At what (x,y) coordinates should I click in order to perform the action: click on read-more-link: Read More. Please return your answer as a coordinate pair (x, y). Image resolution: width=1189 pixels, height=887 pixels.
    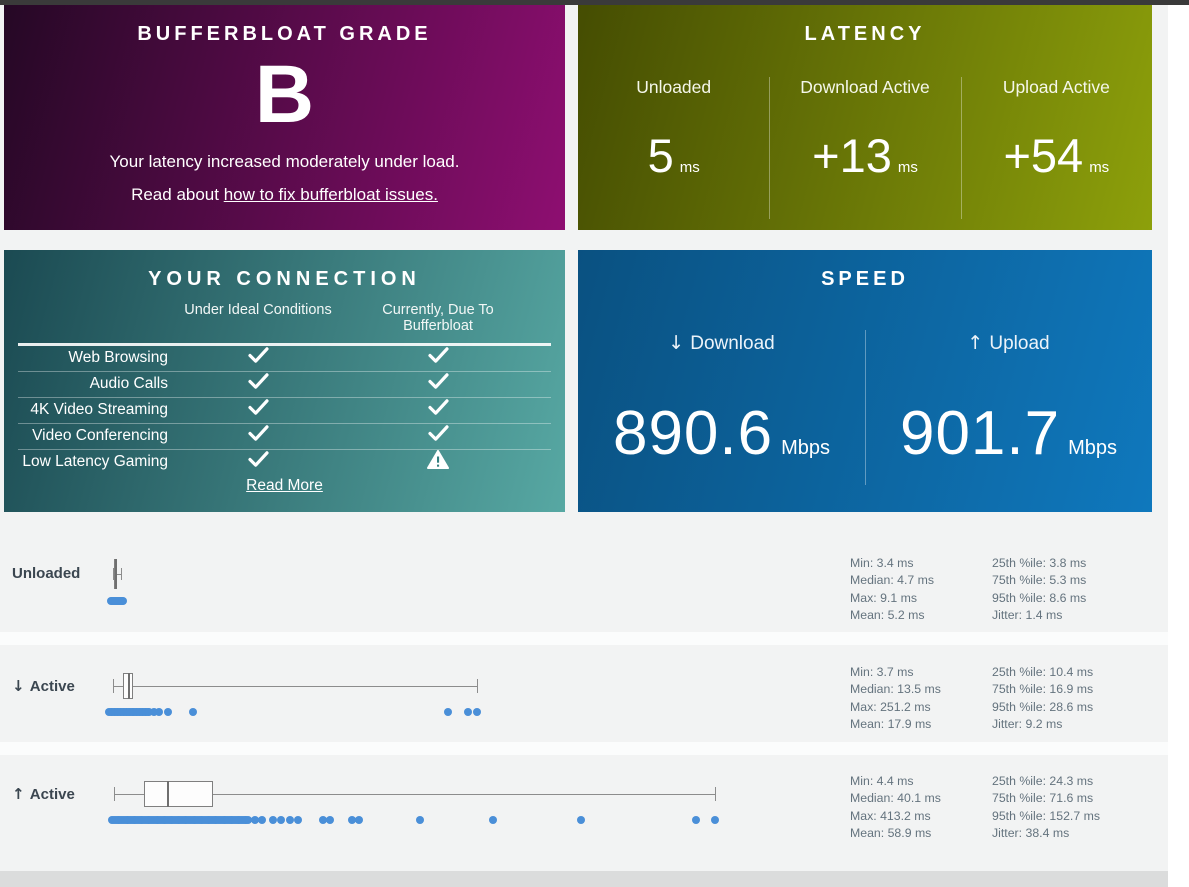
    Looking at the image, I should click on (284, 485).